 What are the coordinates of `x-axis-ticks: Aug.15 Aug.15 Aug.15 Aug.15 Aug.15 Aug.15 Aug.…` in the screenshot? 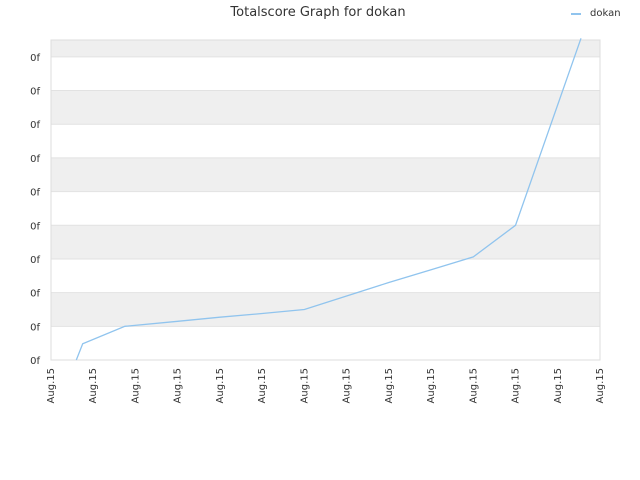 It's located at (326, 385).